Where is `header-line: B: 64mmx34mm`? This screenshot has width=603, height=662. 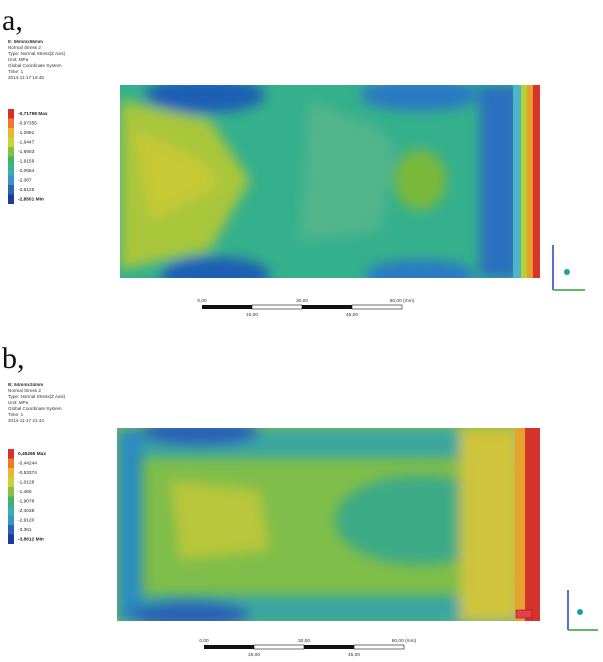
header-line: B: 64mmx34mm is located at coordinates (25, 384).